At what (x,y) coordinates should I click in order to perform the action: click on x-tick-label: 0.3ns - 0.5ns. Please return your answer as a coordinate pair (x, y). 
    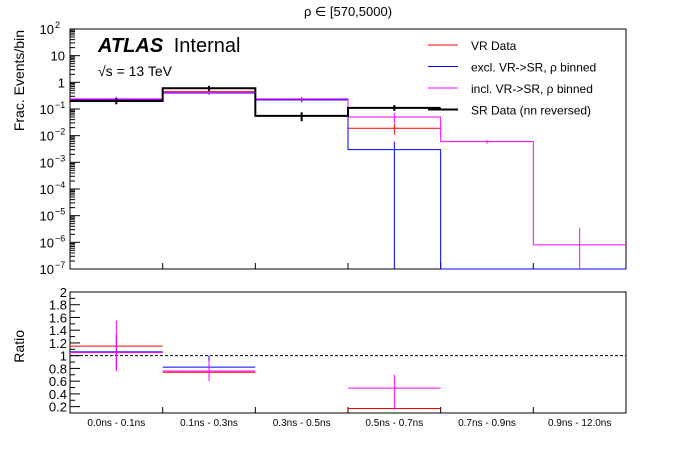
    Looking at the image, I should click on (302, 423).